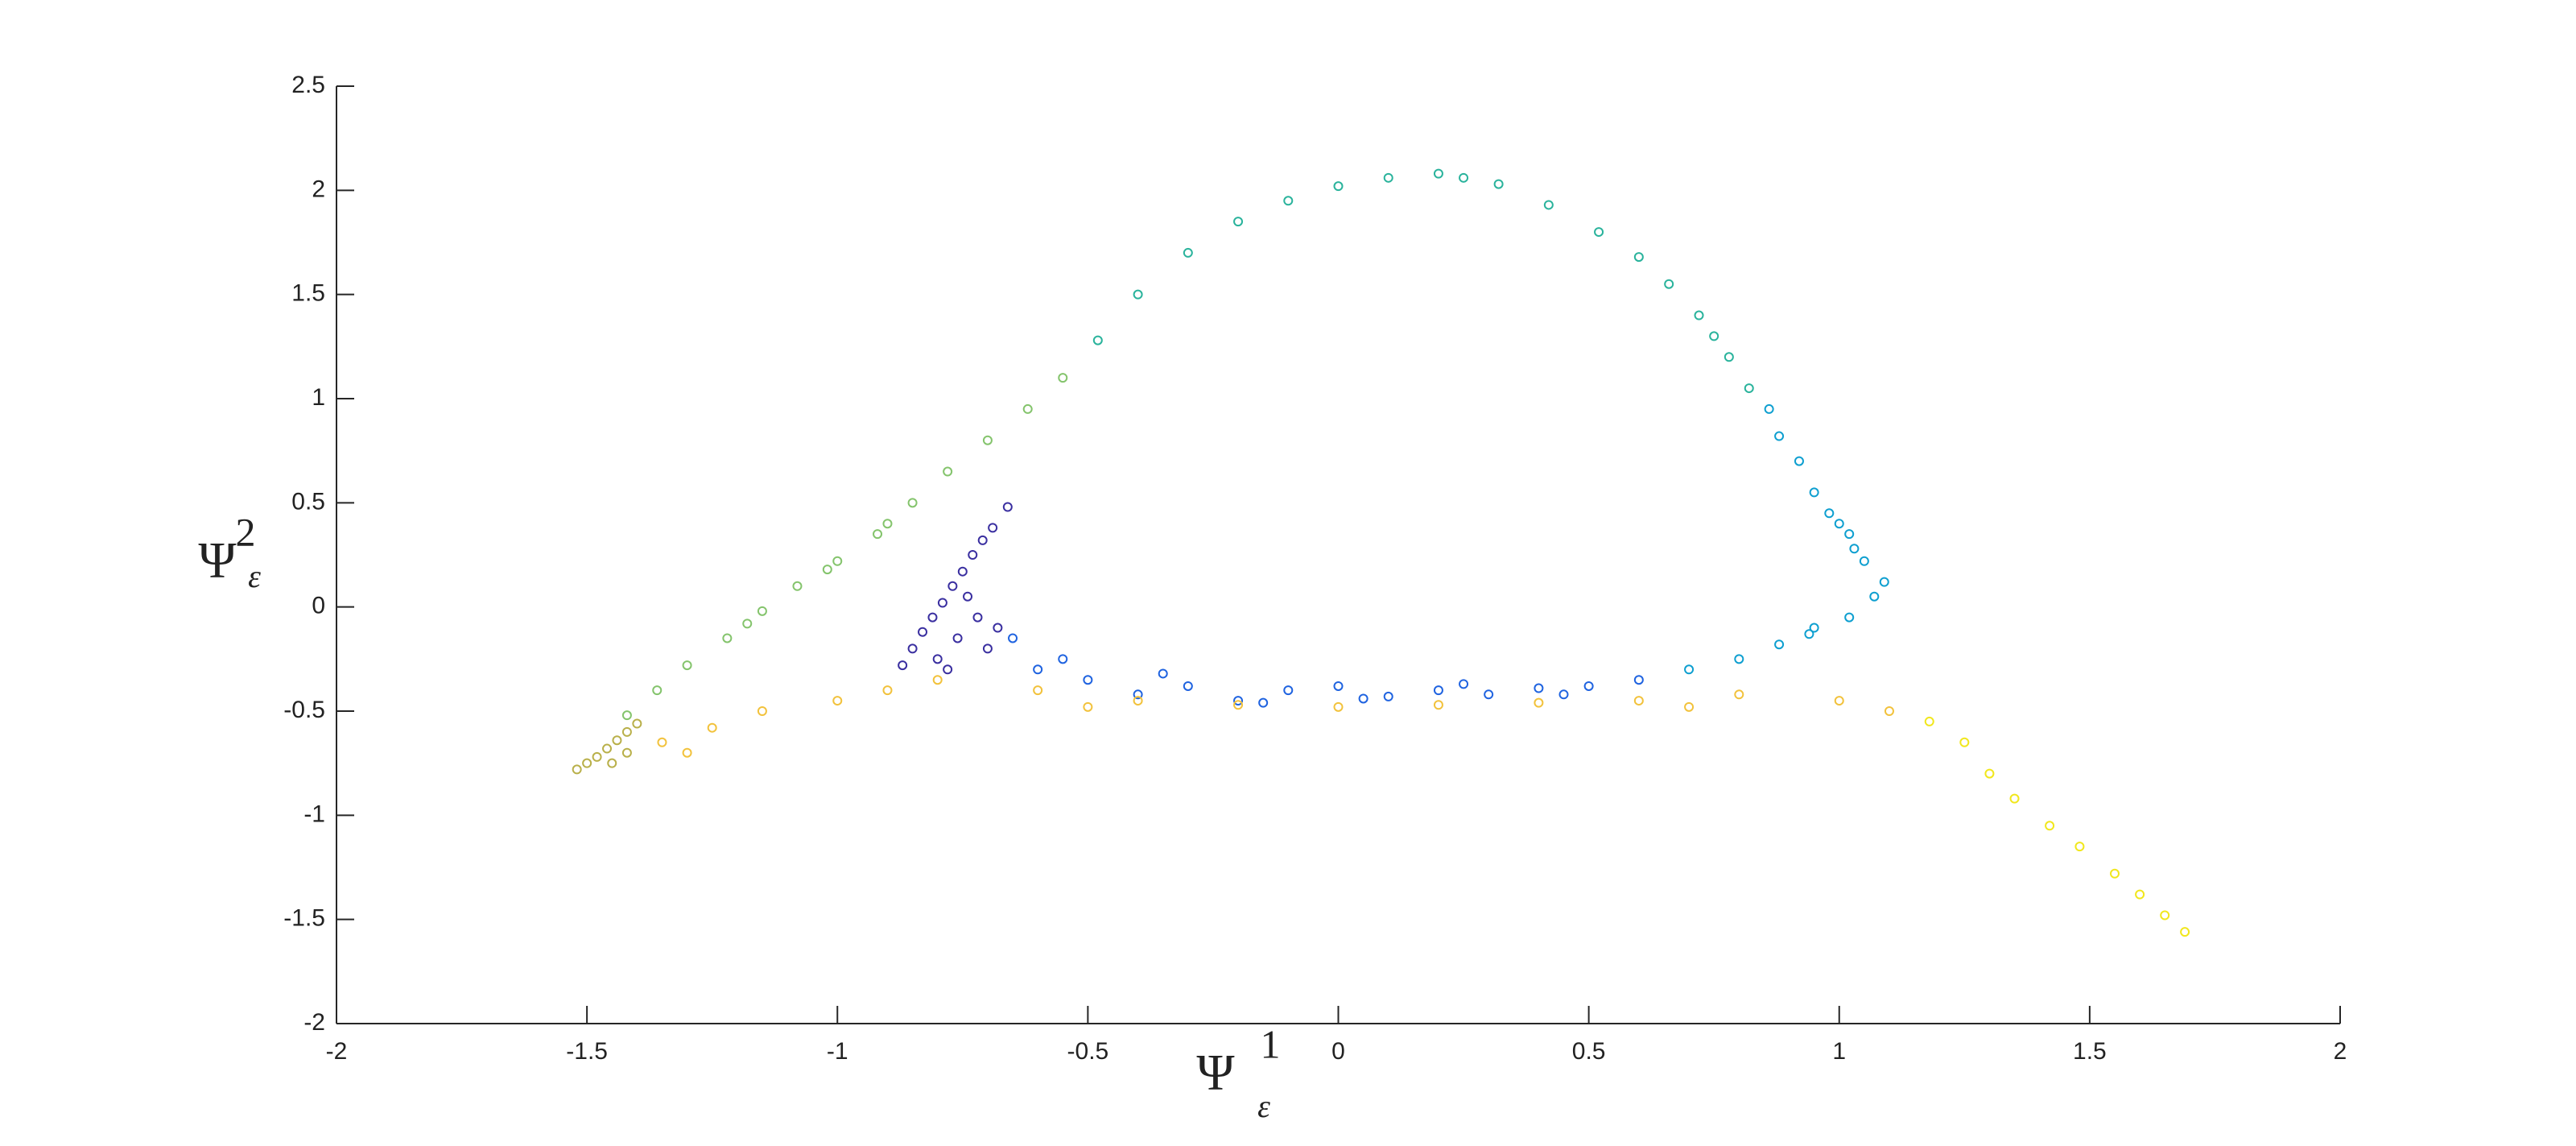 The image size is (2576, 1146). What do you see at coordinates (308, 501) in the screenshot?
I see `y-tick-label: 0.5` at bounding box center [308, 501].